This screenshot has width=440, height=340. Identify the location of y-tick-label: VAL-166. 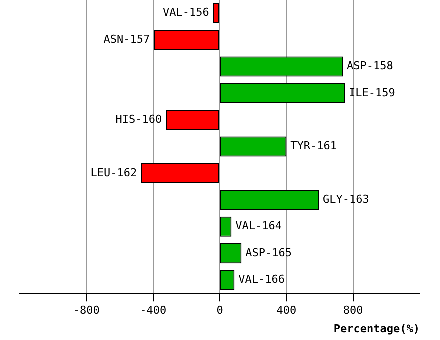
(262, 279).